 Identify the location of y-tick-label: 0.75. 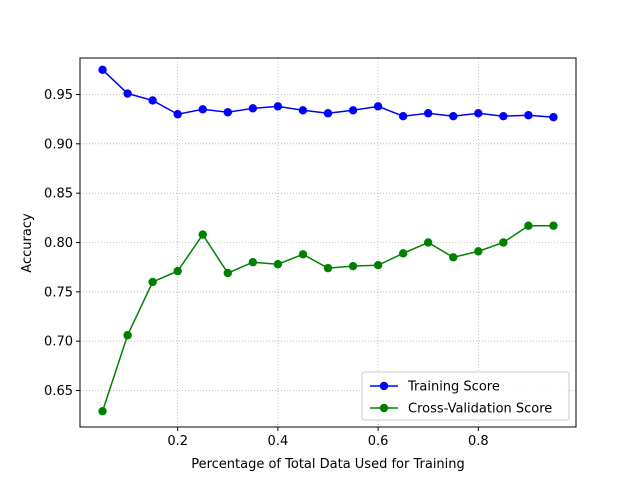
(58, 292).